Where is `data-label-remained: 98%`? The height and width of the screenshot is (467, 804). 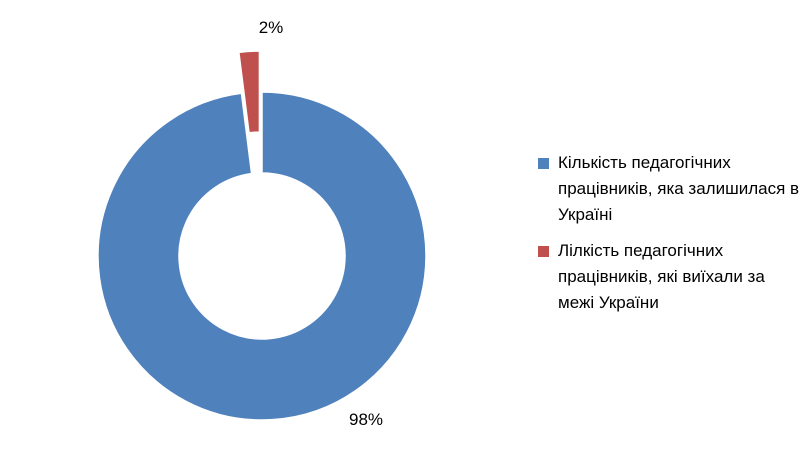 data-label-remained: 98% is located at coordinates (366, 419).